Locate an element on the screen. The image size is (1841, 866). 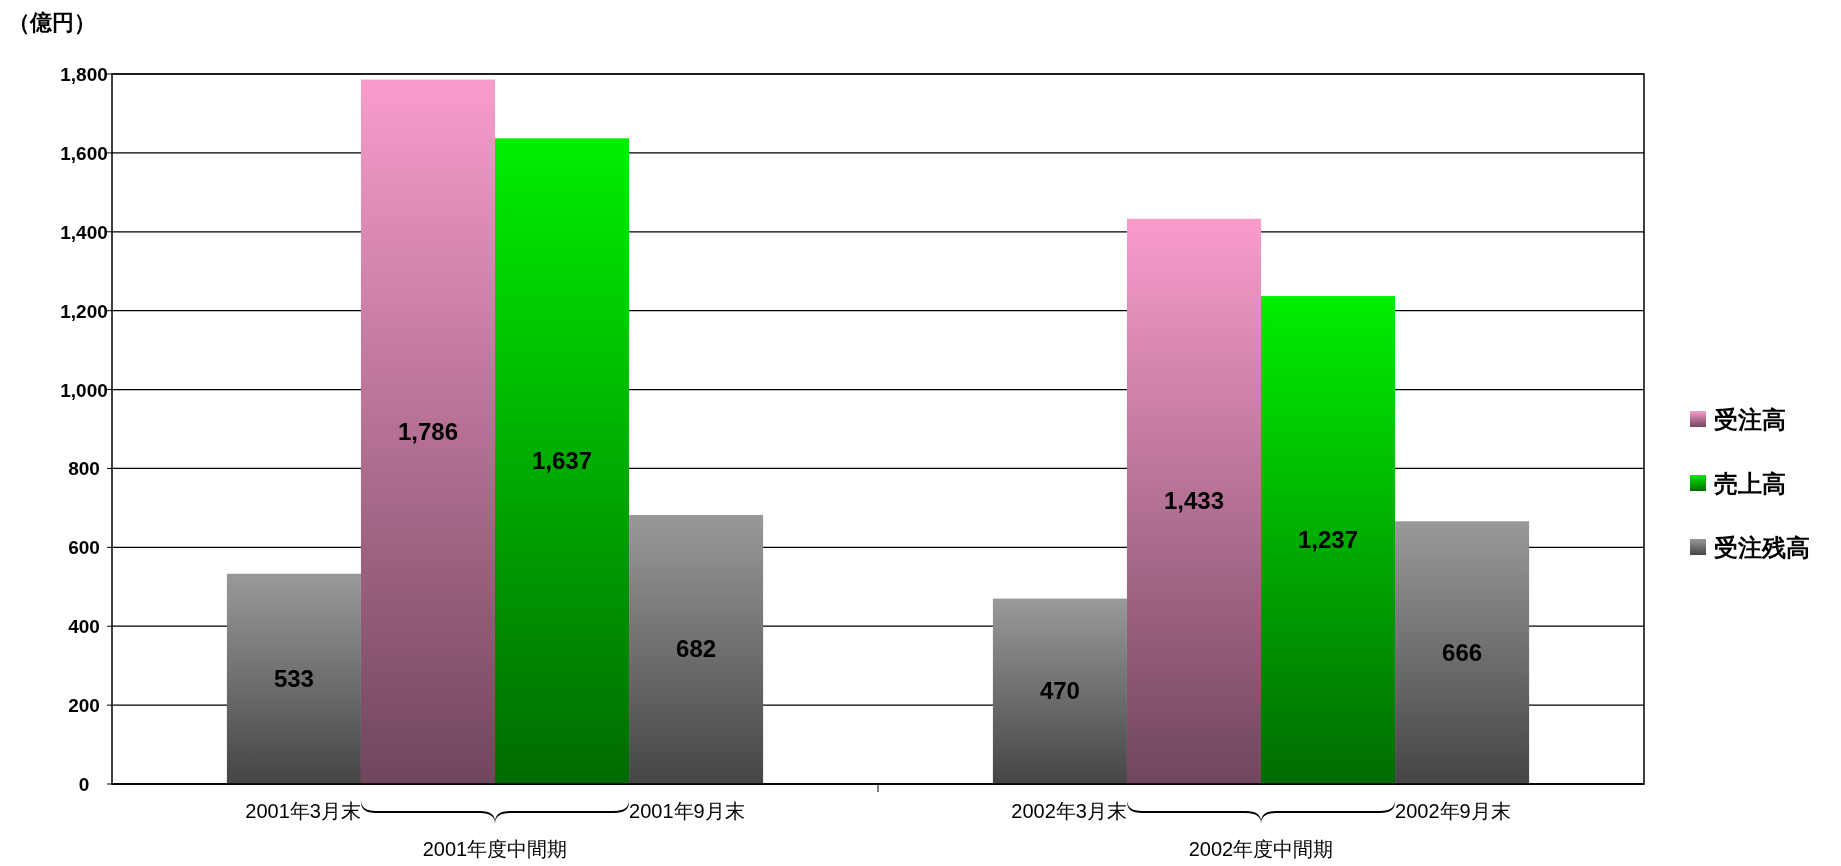
data-label: 1,637 is located at coordinates (562, 461).